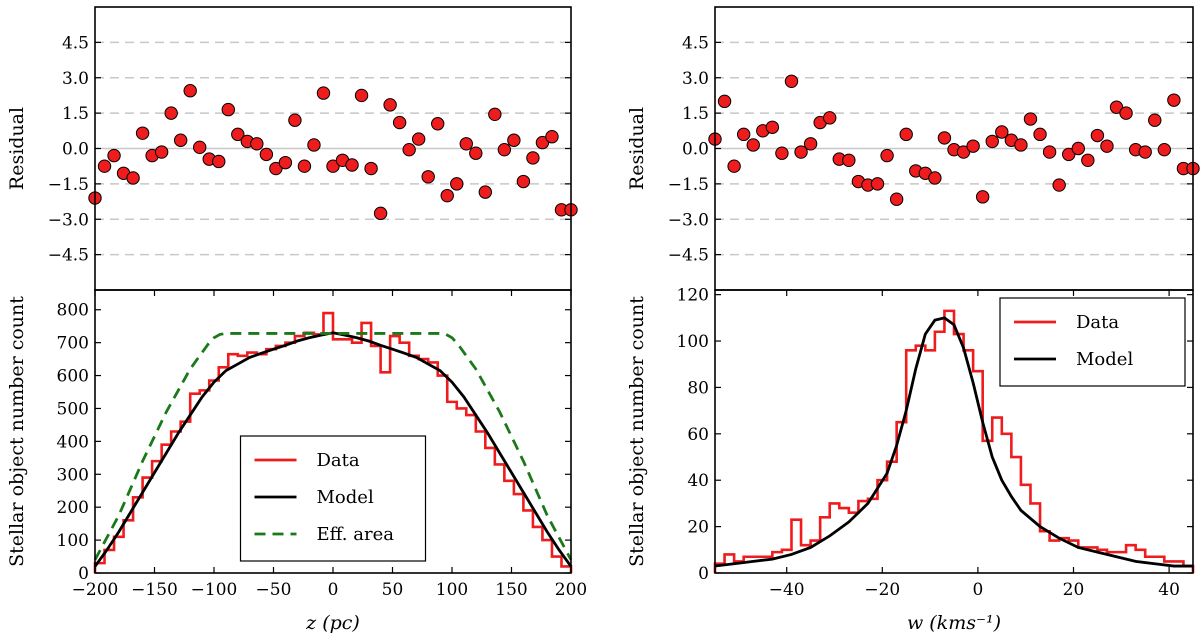  What do you see at coordinates (698, 528) in the screenshot?
I see `y-tick-label: 20` at bounding box center [698, 528].